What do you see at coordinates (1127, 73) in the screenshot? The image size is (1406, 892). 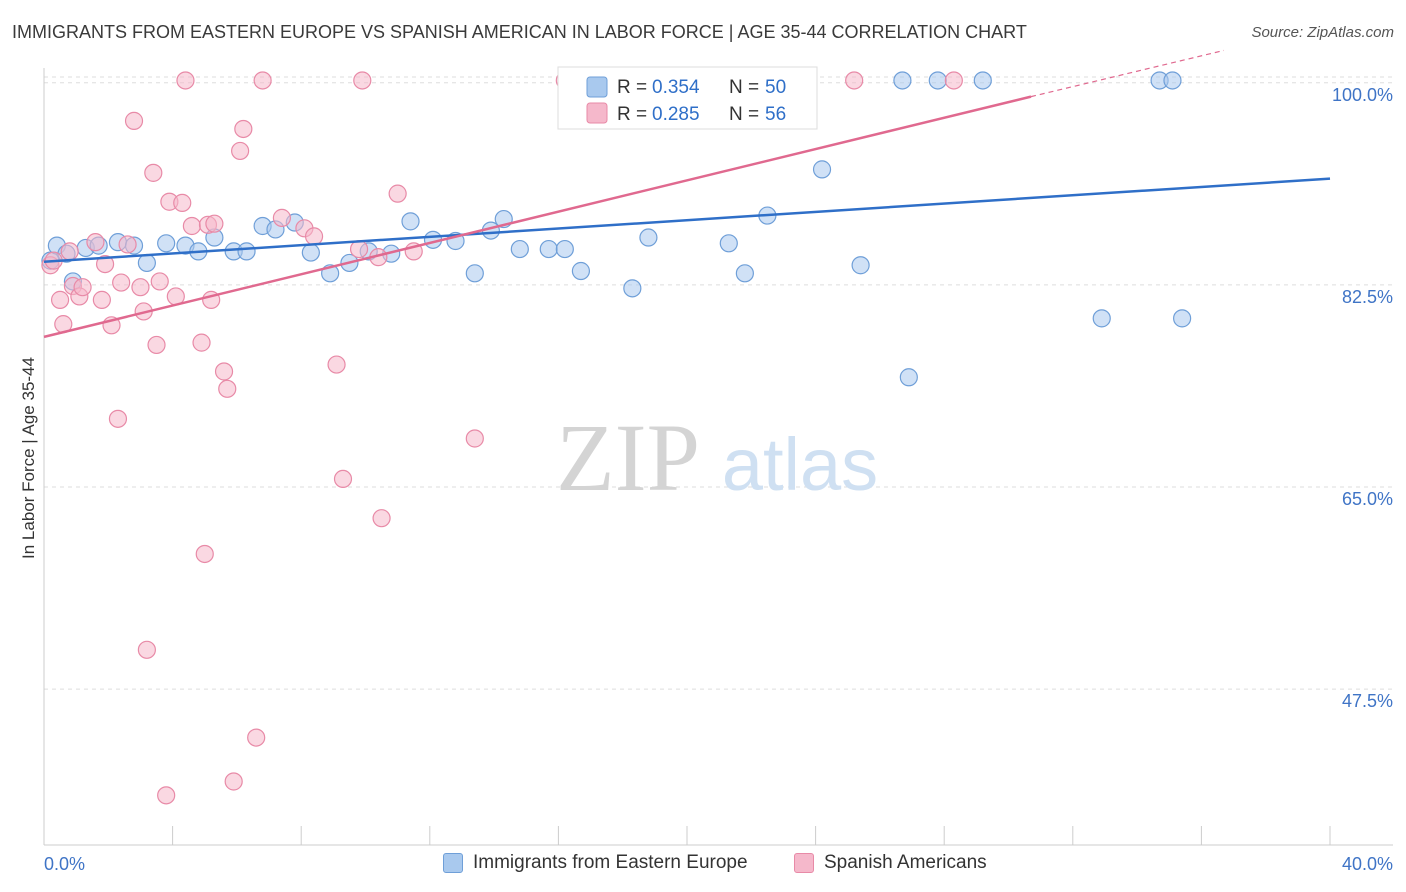 I see `trend-line-spanish-americans-extension` at bounding box center [1127, 73].